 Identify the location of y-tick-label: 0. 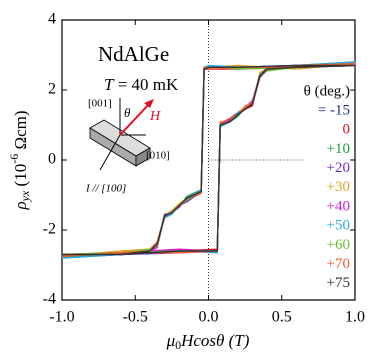
(52, 159).